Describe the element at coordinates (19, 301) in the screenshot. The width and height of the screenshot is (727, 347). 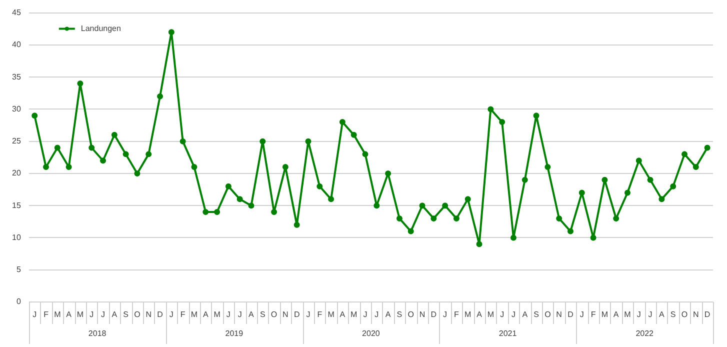
I see `y-tick-label: 0` at that location.